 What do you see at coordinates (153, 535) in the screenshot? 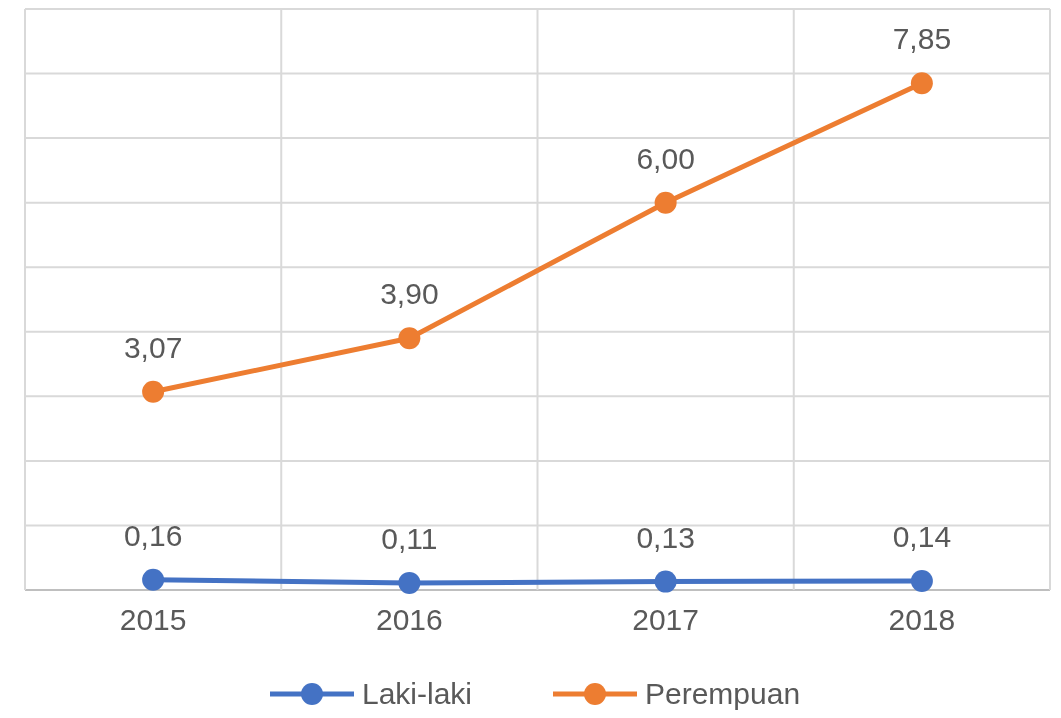
I see `data-label: 0,16` at bounding box center [153, 535].